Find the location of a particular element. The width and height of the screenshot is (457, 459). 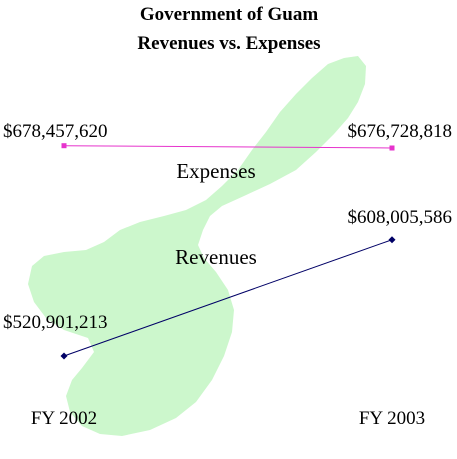

x-tick-label-fy2003: FY 2003 is located at coordinates (392, 418).